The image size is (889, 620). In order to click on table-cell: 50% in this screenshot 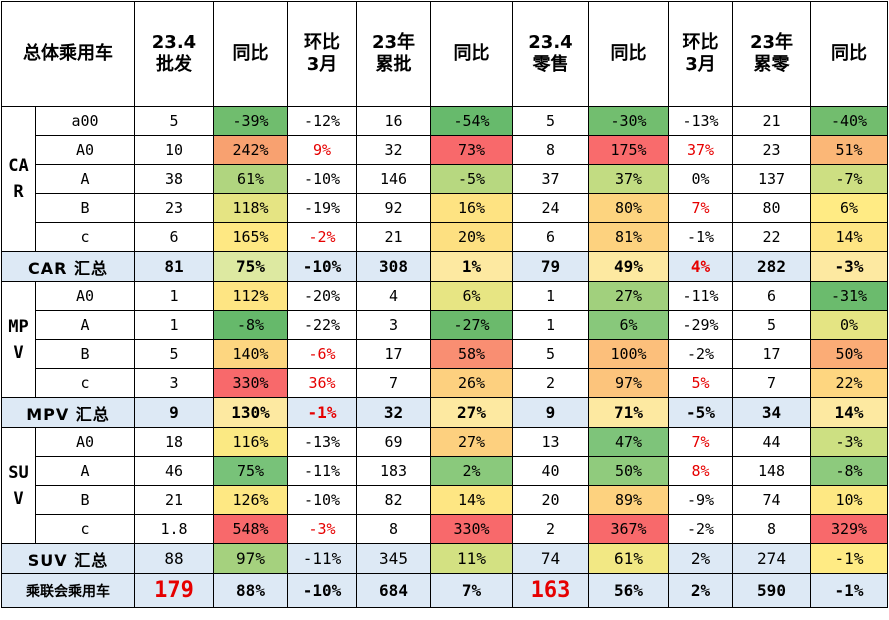, I will do `click(849, 354)`.